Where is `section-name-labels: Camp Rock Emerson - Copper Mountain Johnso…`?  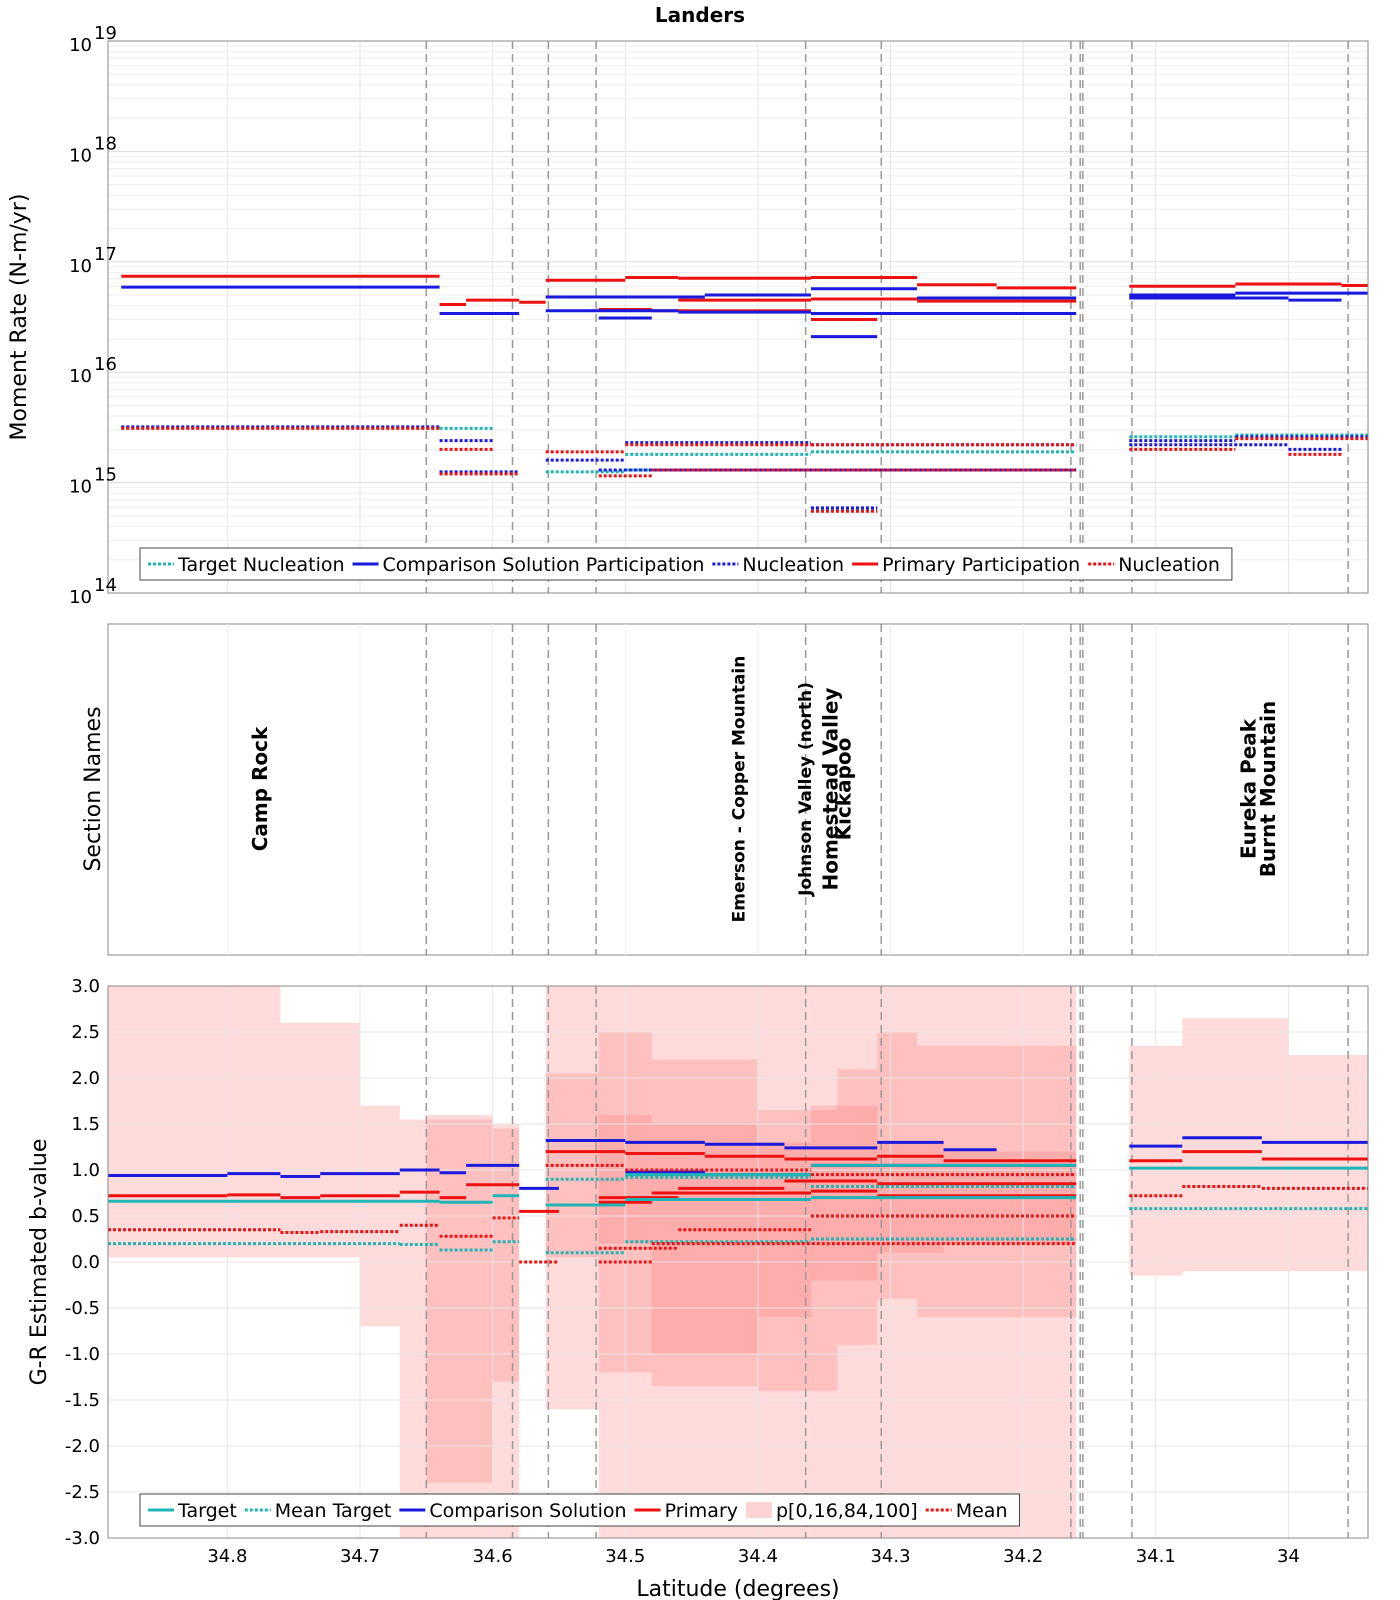
section-name-labels: Camp Rock Emerson - Copper Mountain Johnso… is located at coordinates (764, 789).